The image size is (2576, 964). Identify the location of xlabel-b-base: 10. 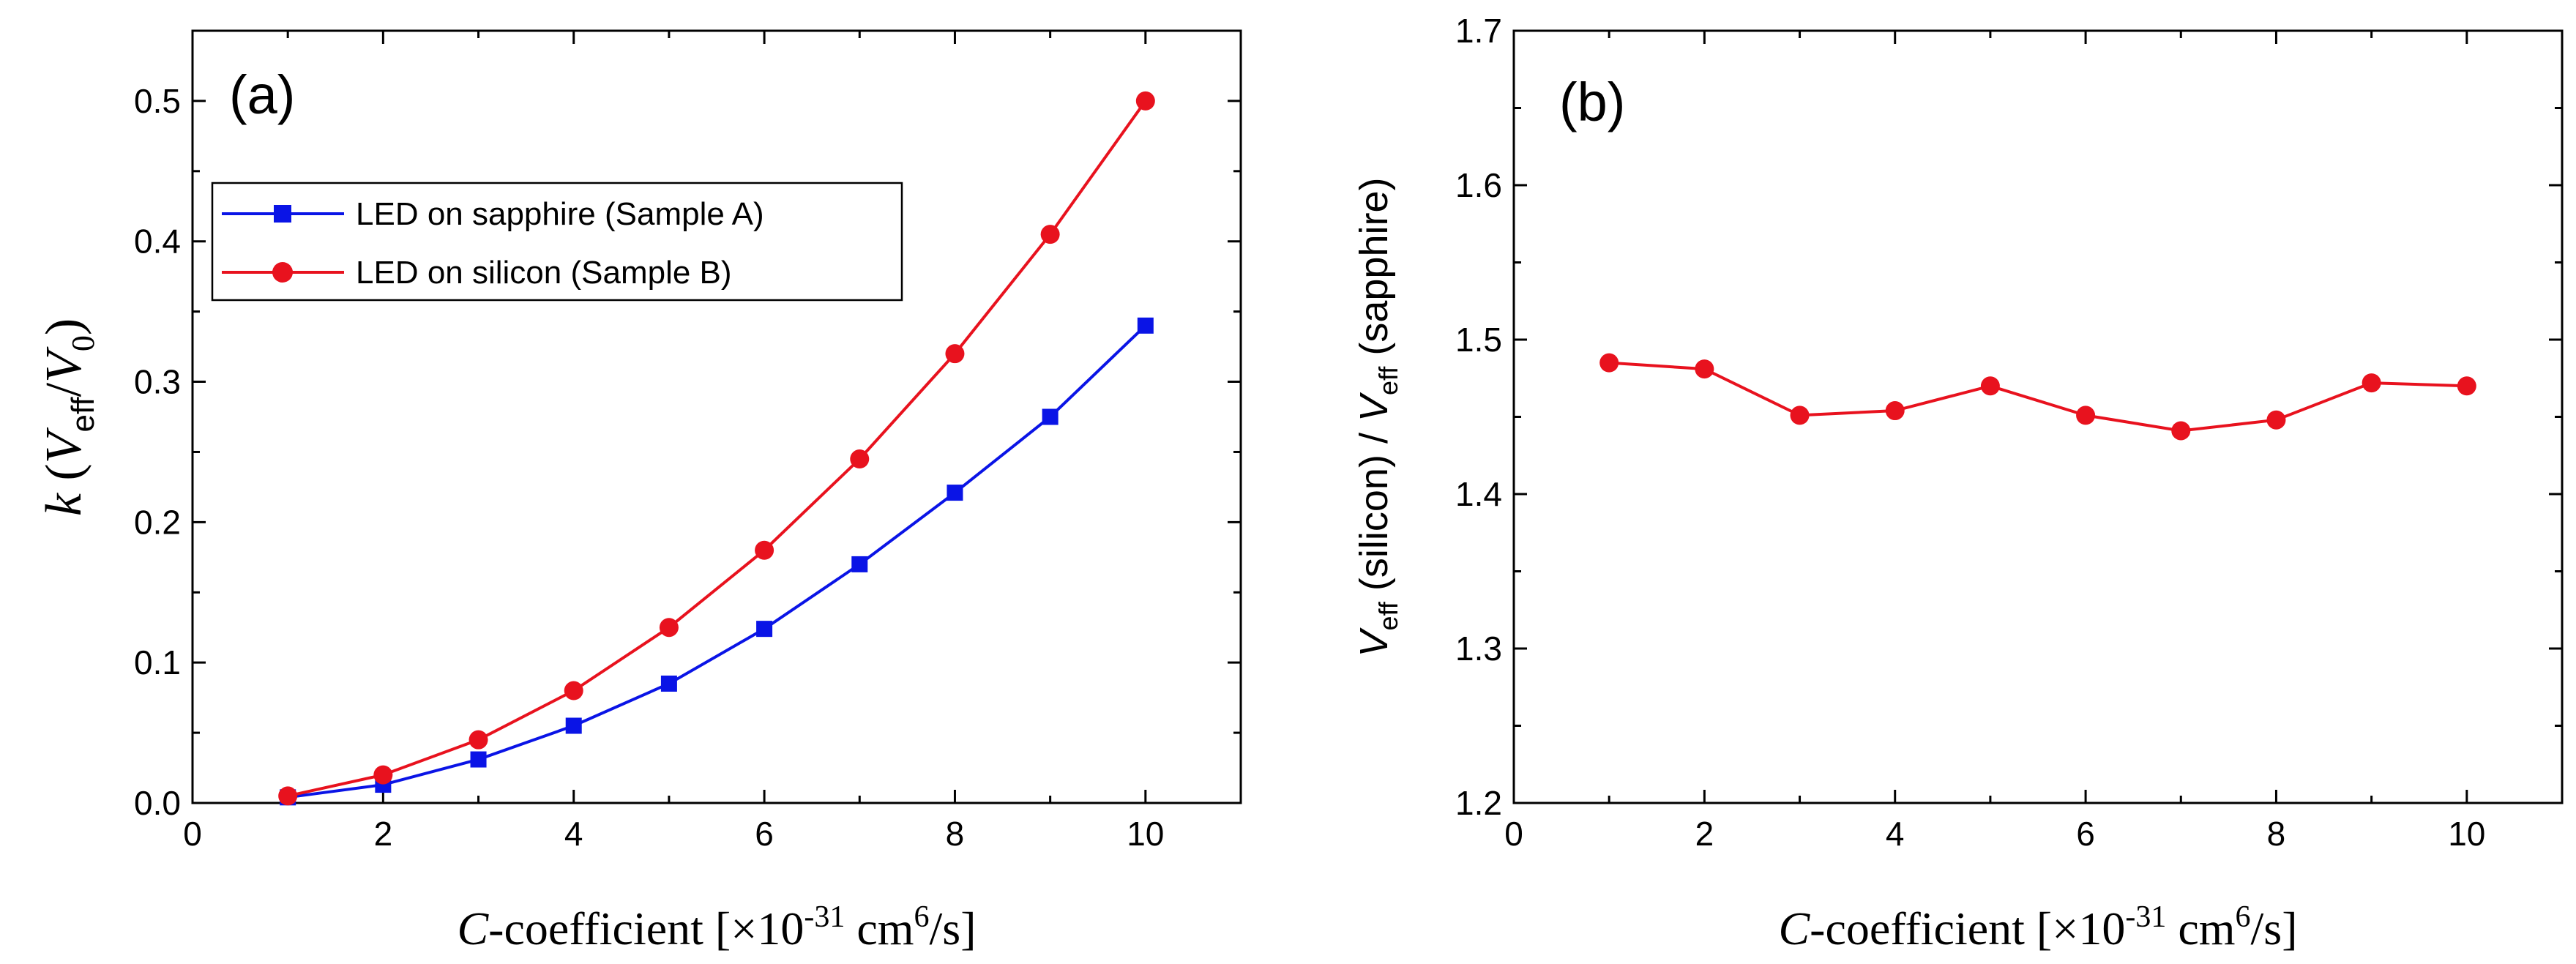
(2101, 928).